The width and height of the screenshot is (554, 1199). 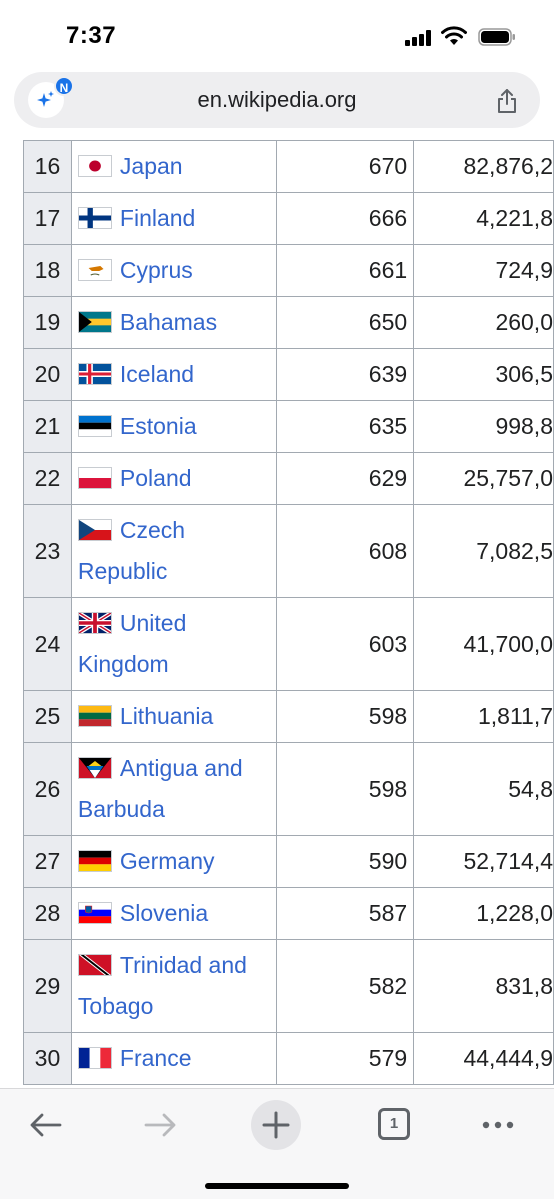 I want to click on address-bar: en.wikipedia.org N, so click(x=277, y=100).